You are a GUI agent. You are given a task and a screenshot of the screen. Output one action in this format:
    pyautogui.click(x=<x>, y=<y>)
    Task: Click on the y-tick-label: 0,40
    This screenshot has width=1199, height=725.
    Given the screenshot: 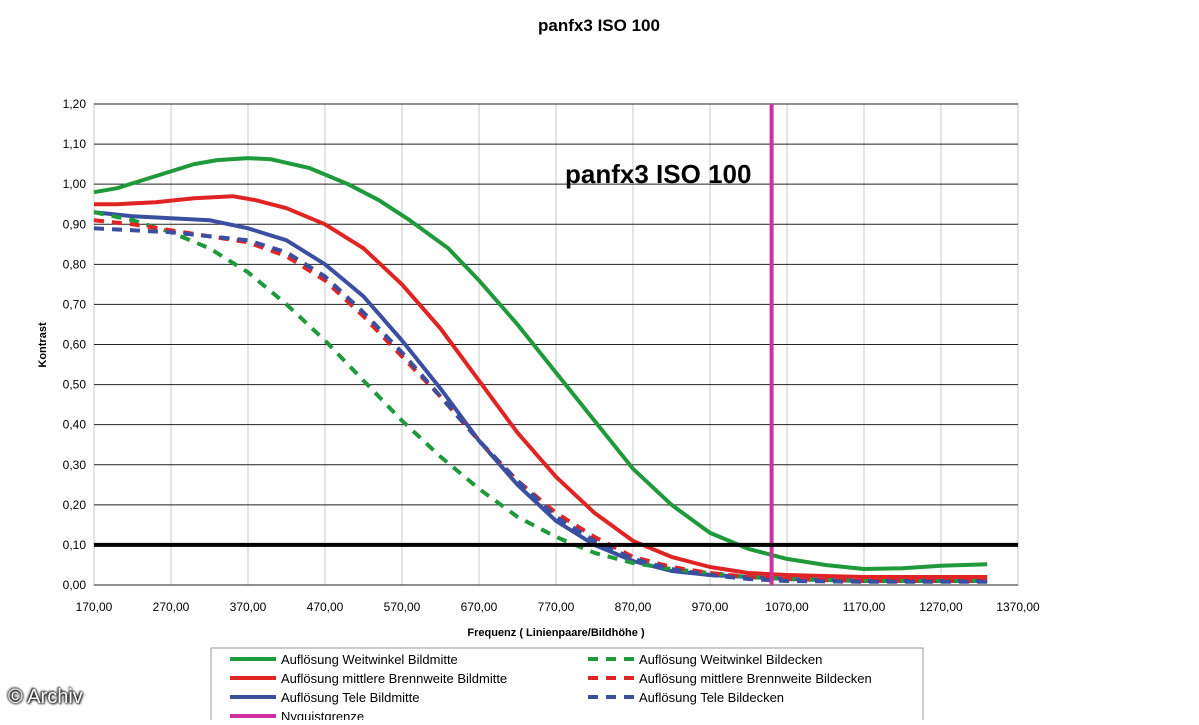 What is the action you would take?
    pyautogui.click(x=75, y=425)
    